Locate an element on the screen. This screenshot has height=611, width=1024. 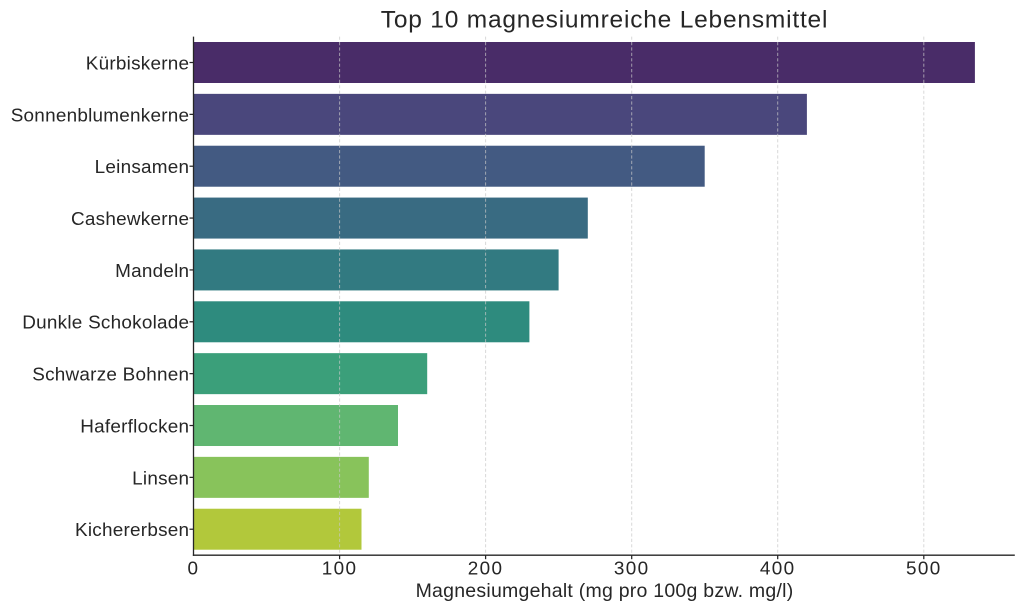
svg-text: Sonnenblumenkerne is located at coordinates (100, 115).